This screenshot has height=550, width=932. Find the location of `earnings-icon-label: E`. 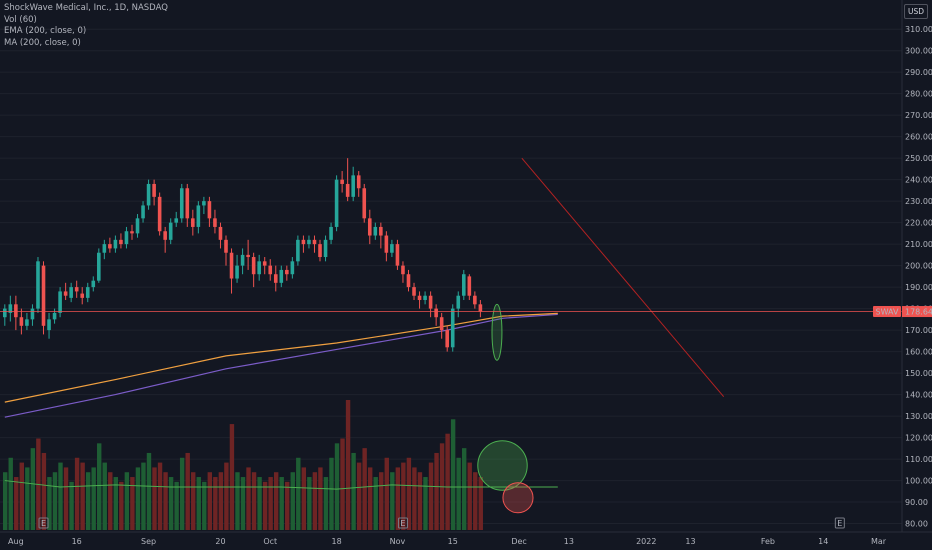

earnings-icon-label: E is located at coordinates (402, 523).